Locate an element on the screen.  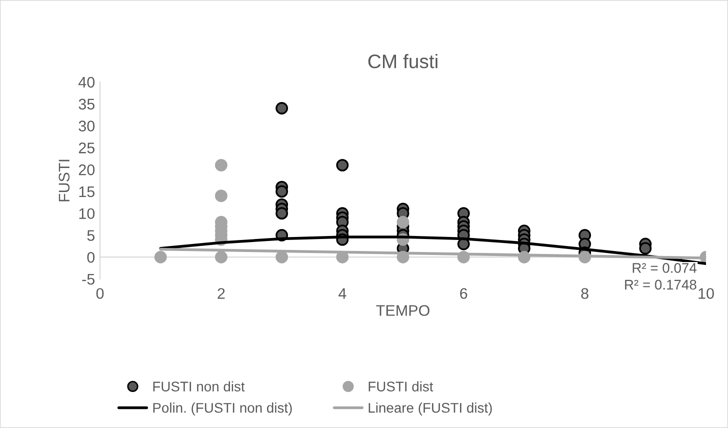
x-tick-label: 4 is located at coordinates (342, 293).